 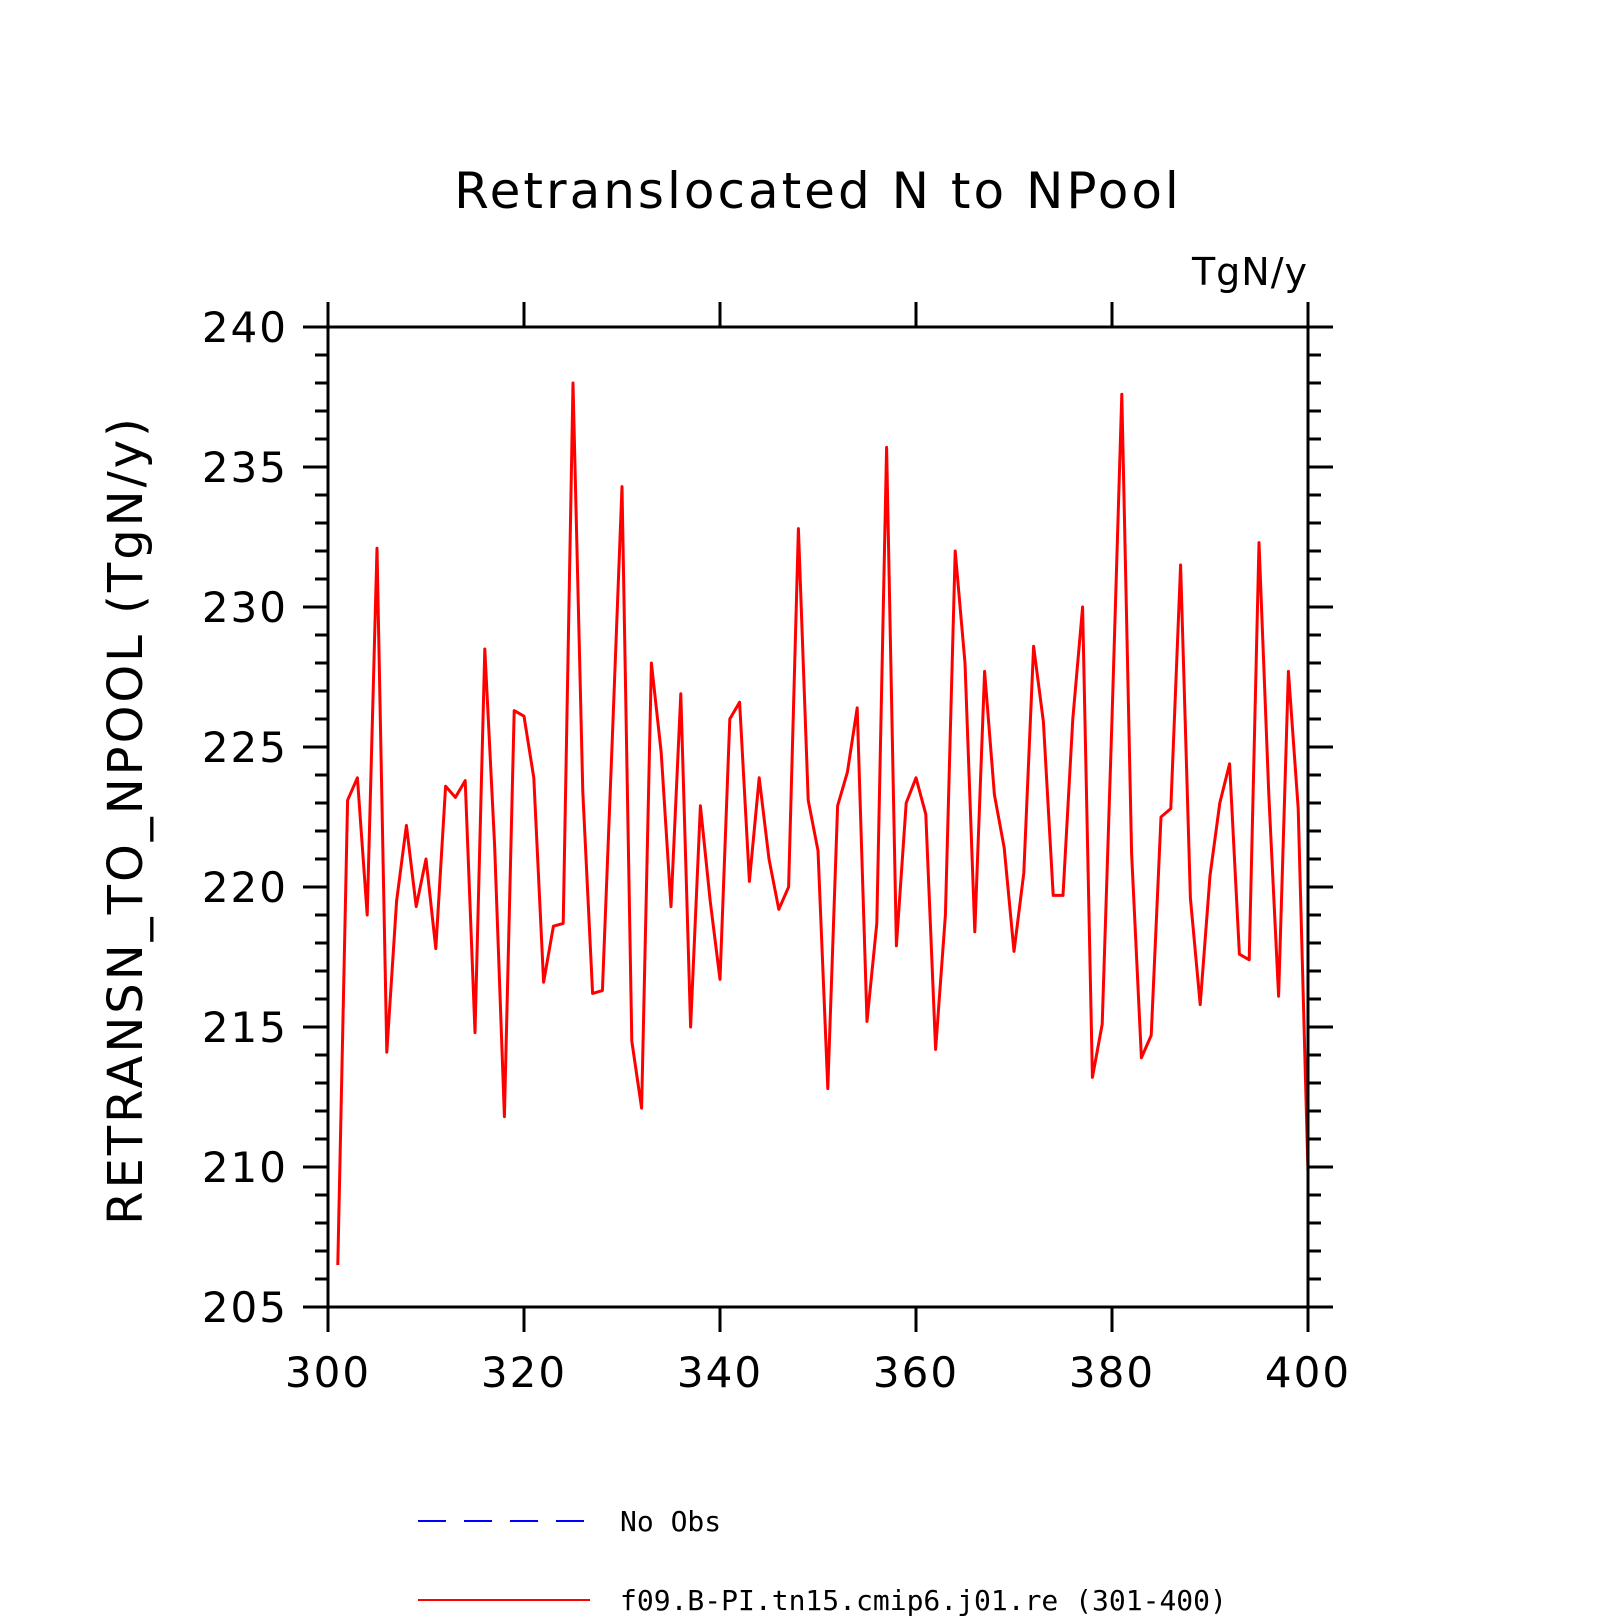 I want to click on units-label: TgN/y, so click(x=1249, y=272).